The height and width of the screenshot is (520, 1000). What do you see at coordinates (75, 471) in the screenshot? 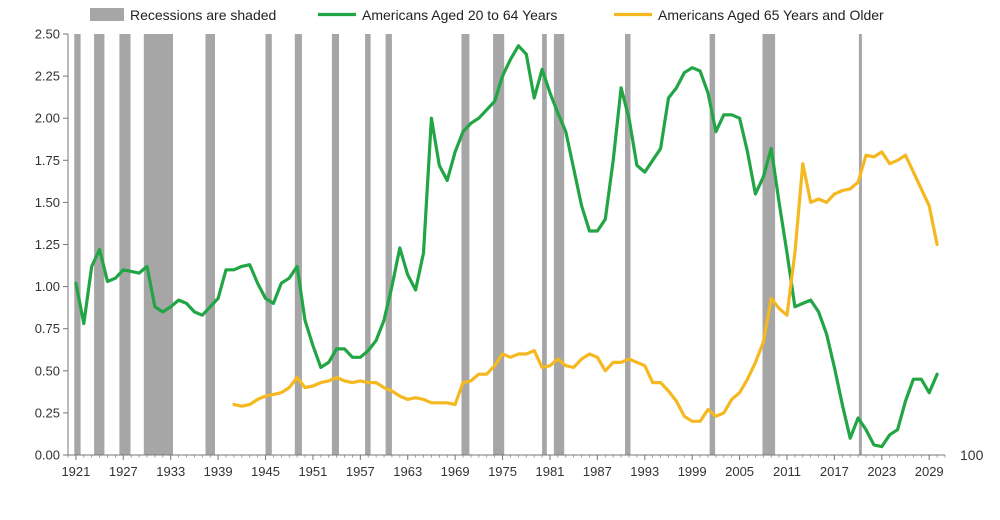
I see `x-tick-label: 1921` at bounding box center [75, 471].